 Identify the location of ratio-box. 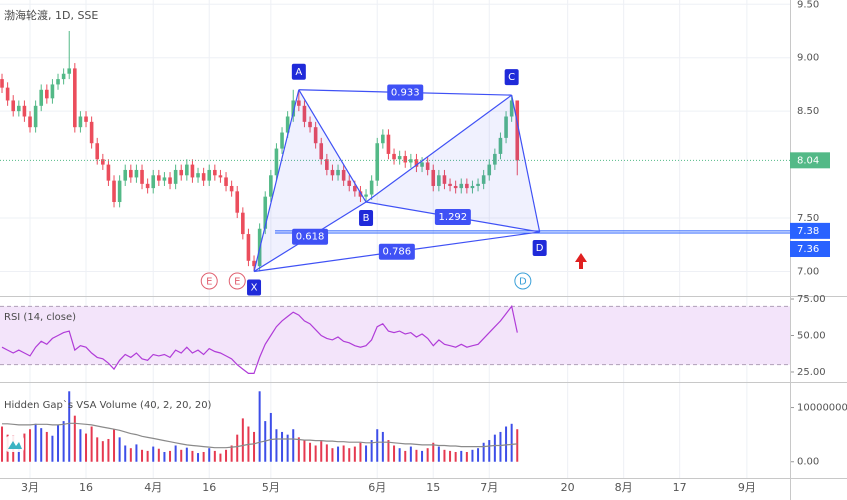
(310, 236).